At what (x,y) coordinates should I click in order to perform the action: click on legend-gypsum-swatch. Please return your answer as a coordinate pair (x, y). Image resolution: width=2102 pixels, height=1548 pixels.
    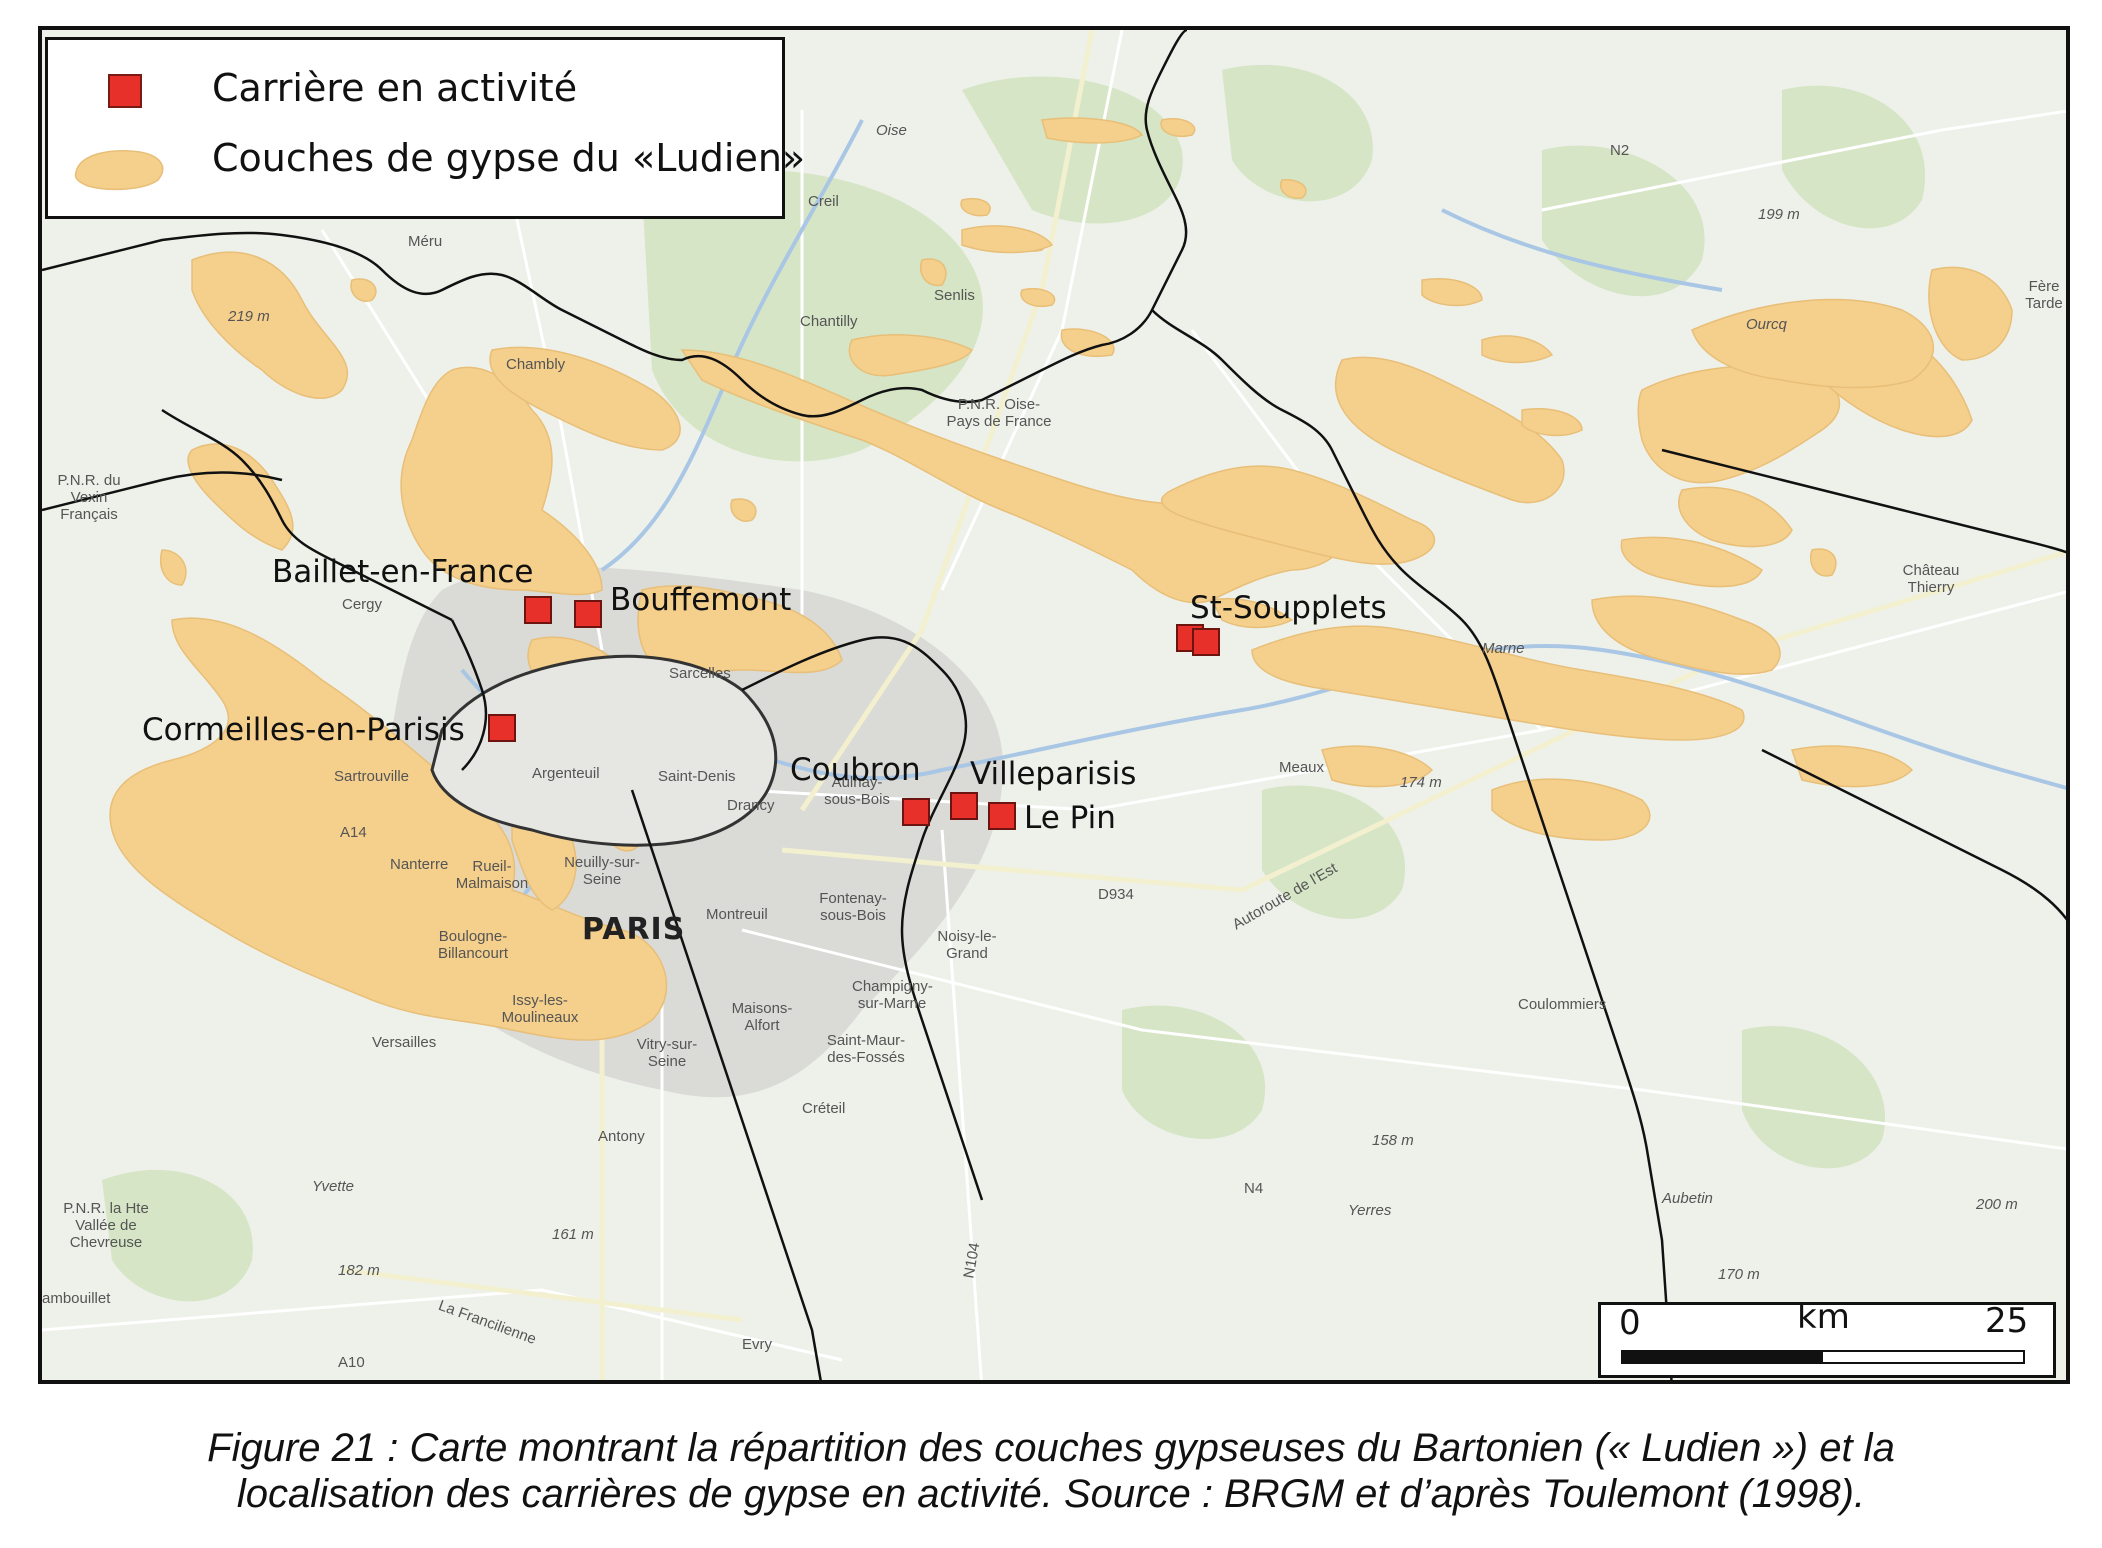
    Looking at the image, I should click on (119, 170).